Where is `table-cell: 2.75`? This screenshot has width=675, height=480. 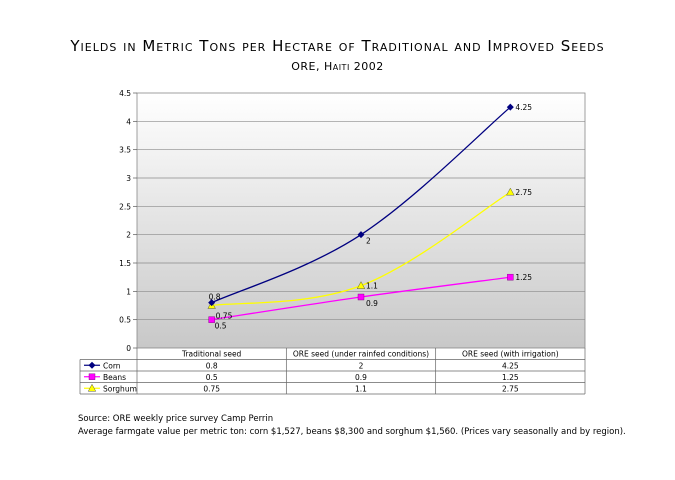
table-cell: 2.75 is located at coordinates (510, 388).